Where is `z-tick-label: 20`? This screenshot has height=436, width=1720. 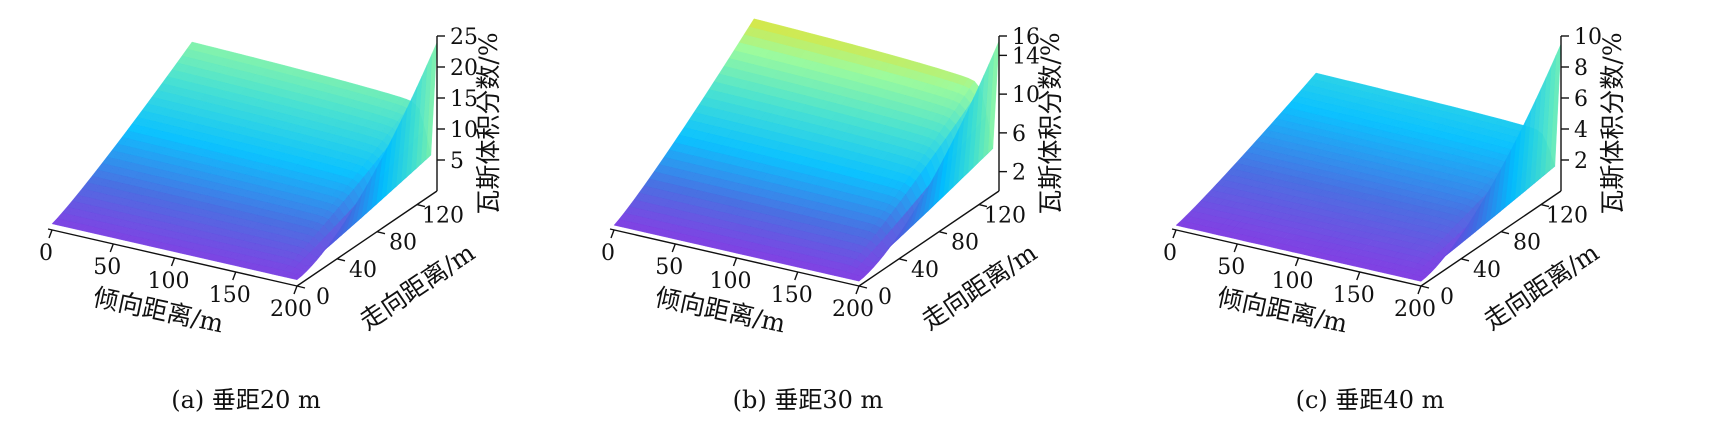
z-tick-label: 20 is located at coordinates (464, 68).